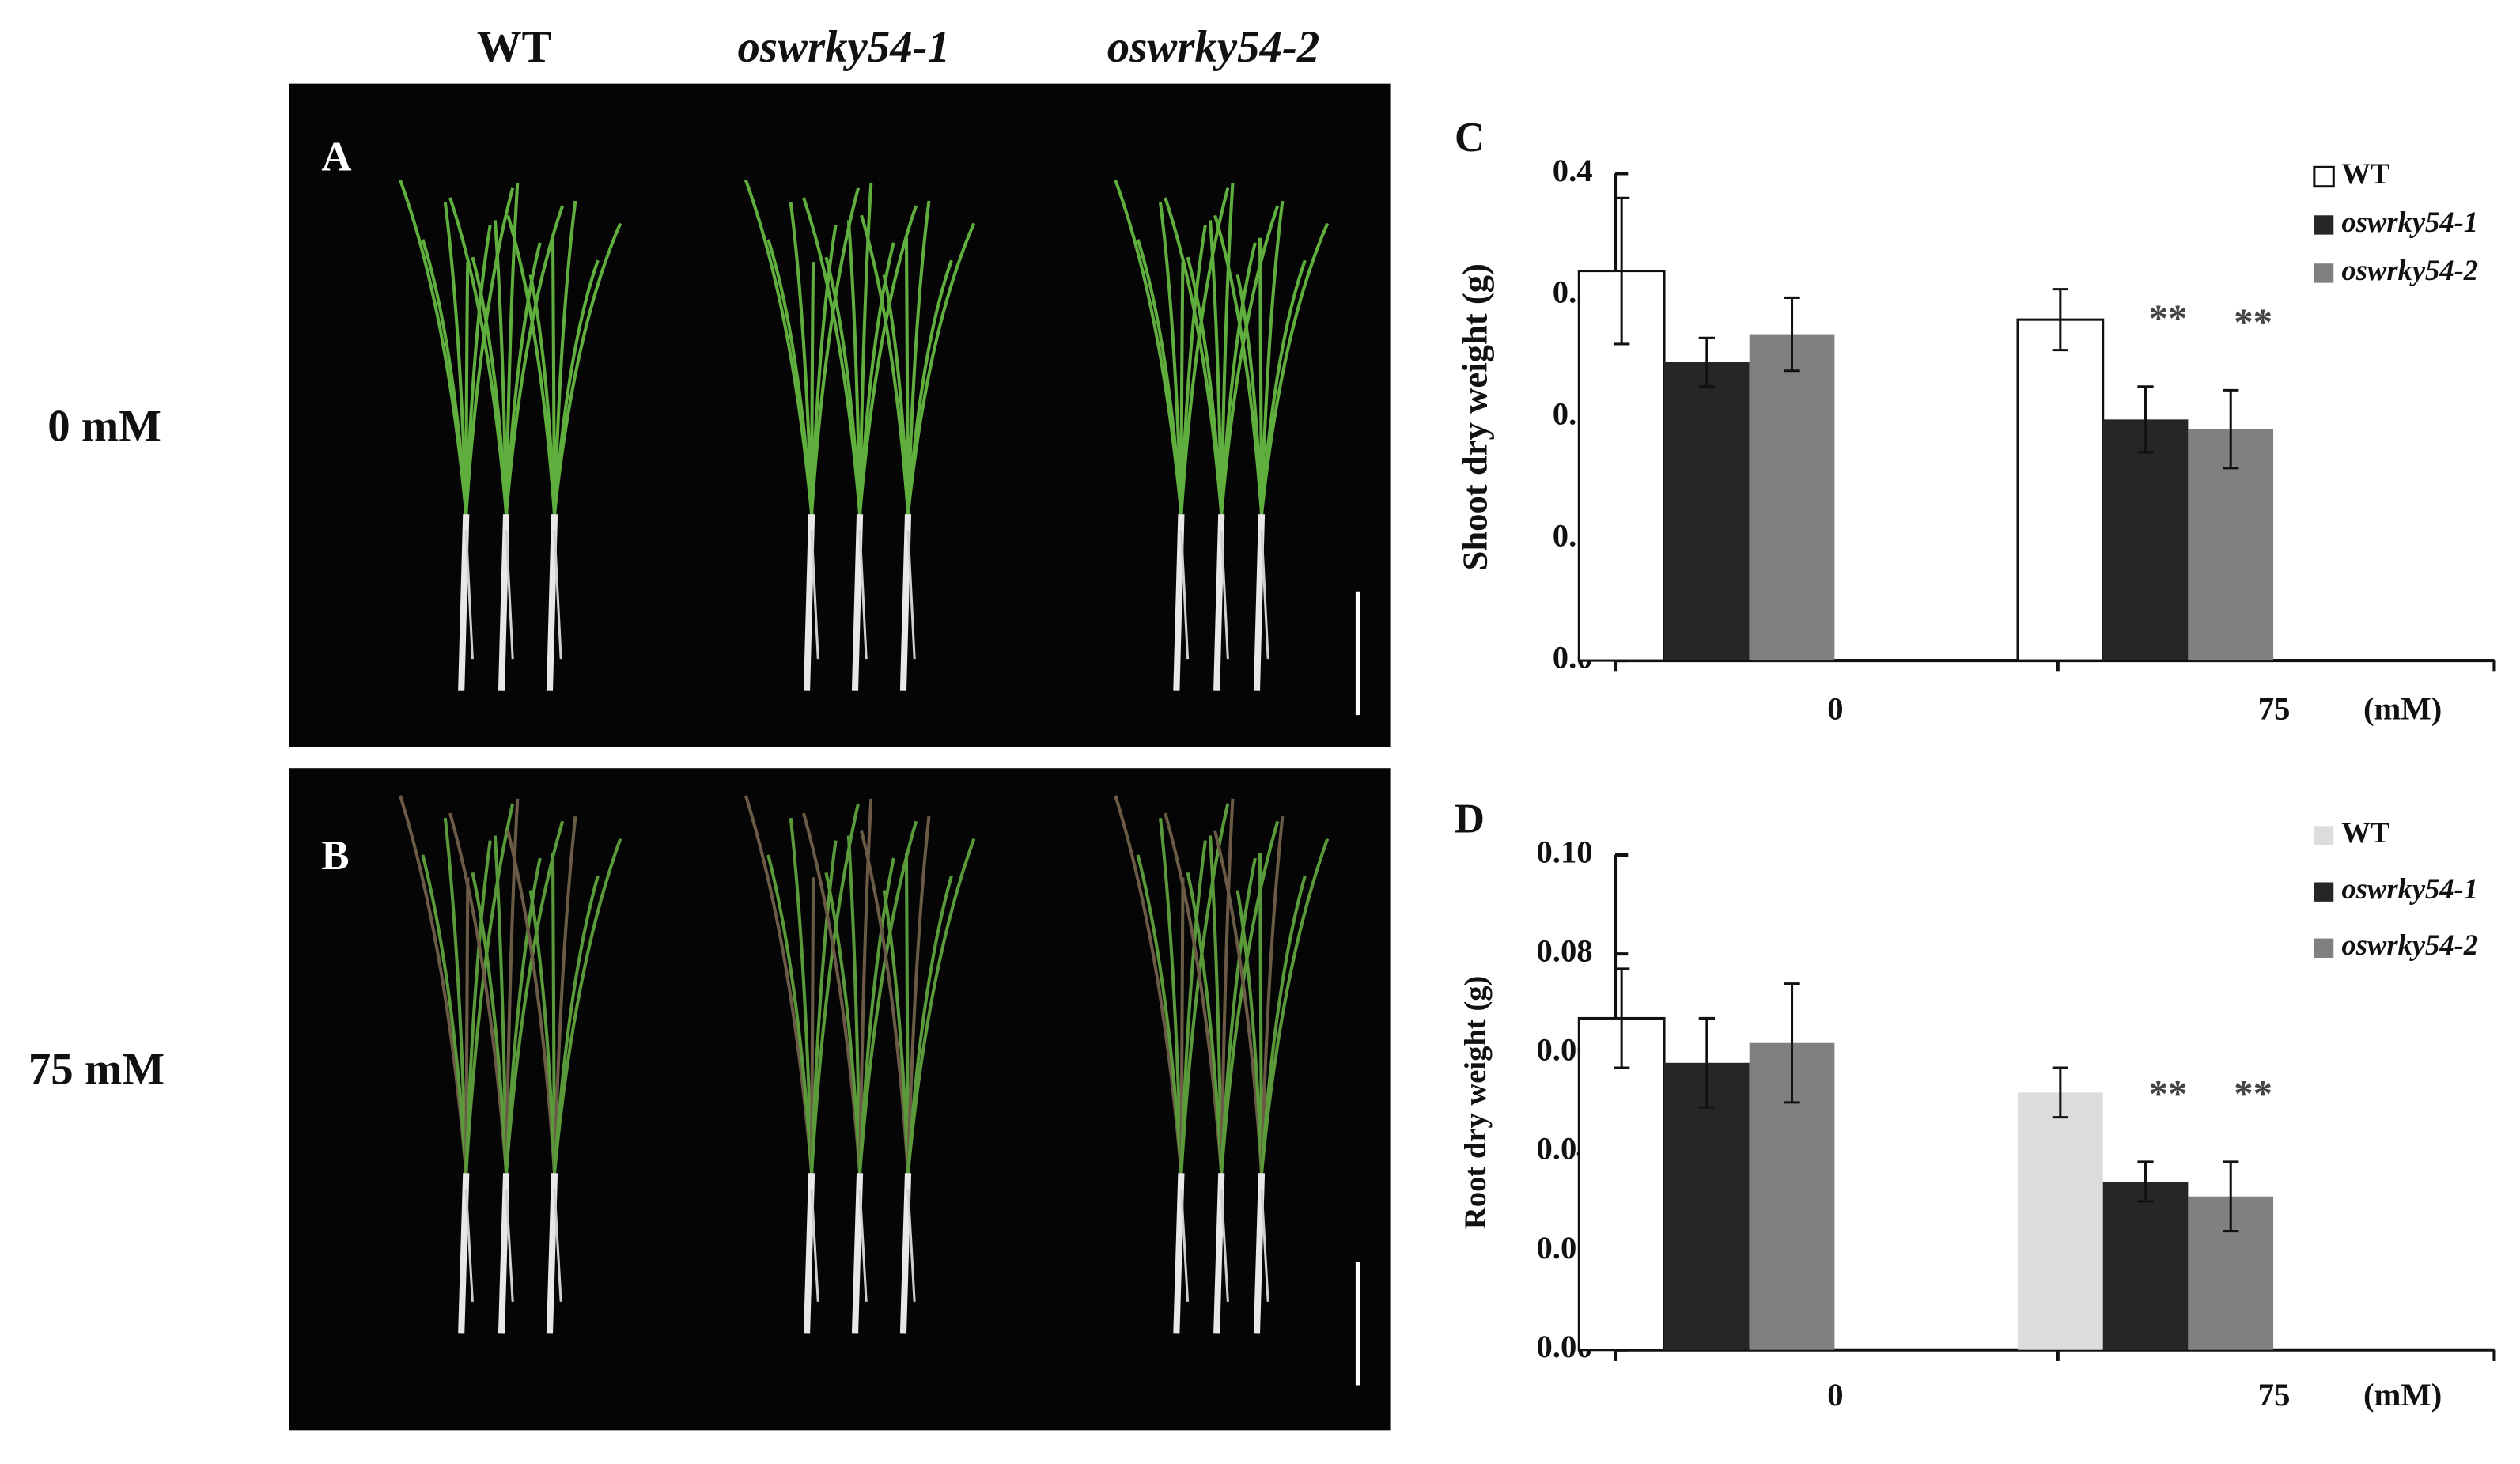 This screenshot has width=2520, height=1464. Describe the element at coordinates (335, 856) in the screenshot. I see `panel-label: B` at that location.